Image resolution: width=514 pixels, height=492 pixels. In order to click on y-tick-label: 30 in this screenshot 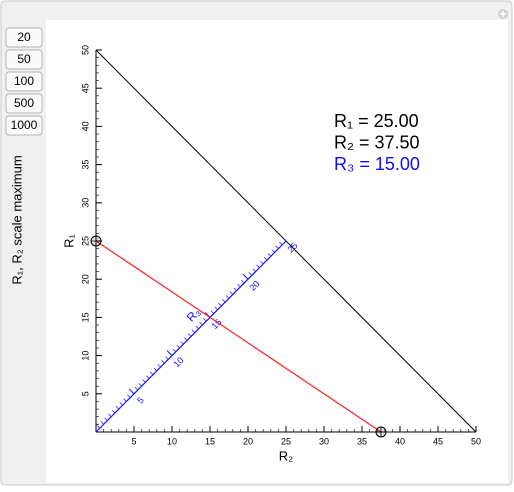, I will do `click(85, 203)`.